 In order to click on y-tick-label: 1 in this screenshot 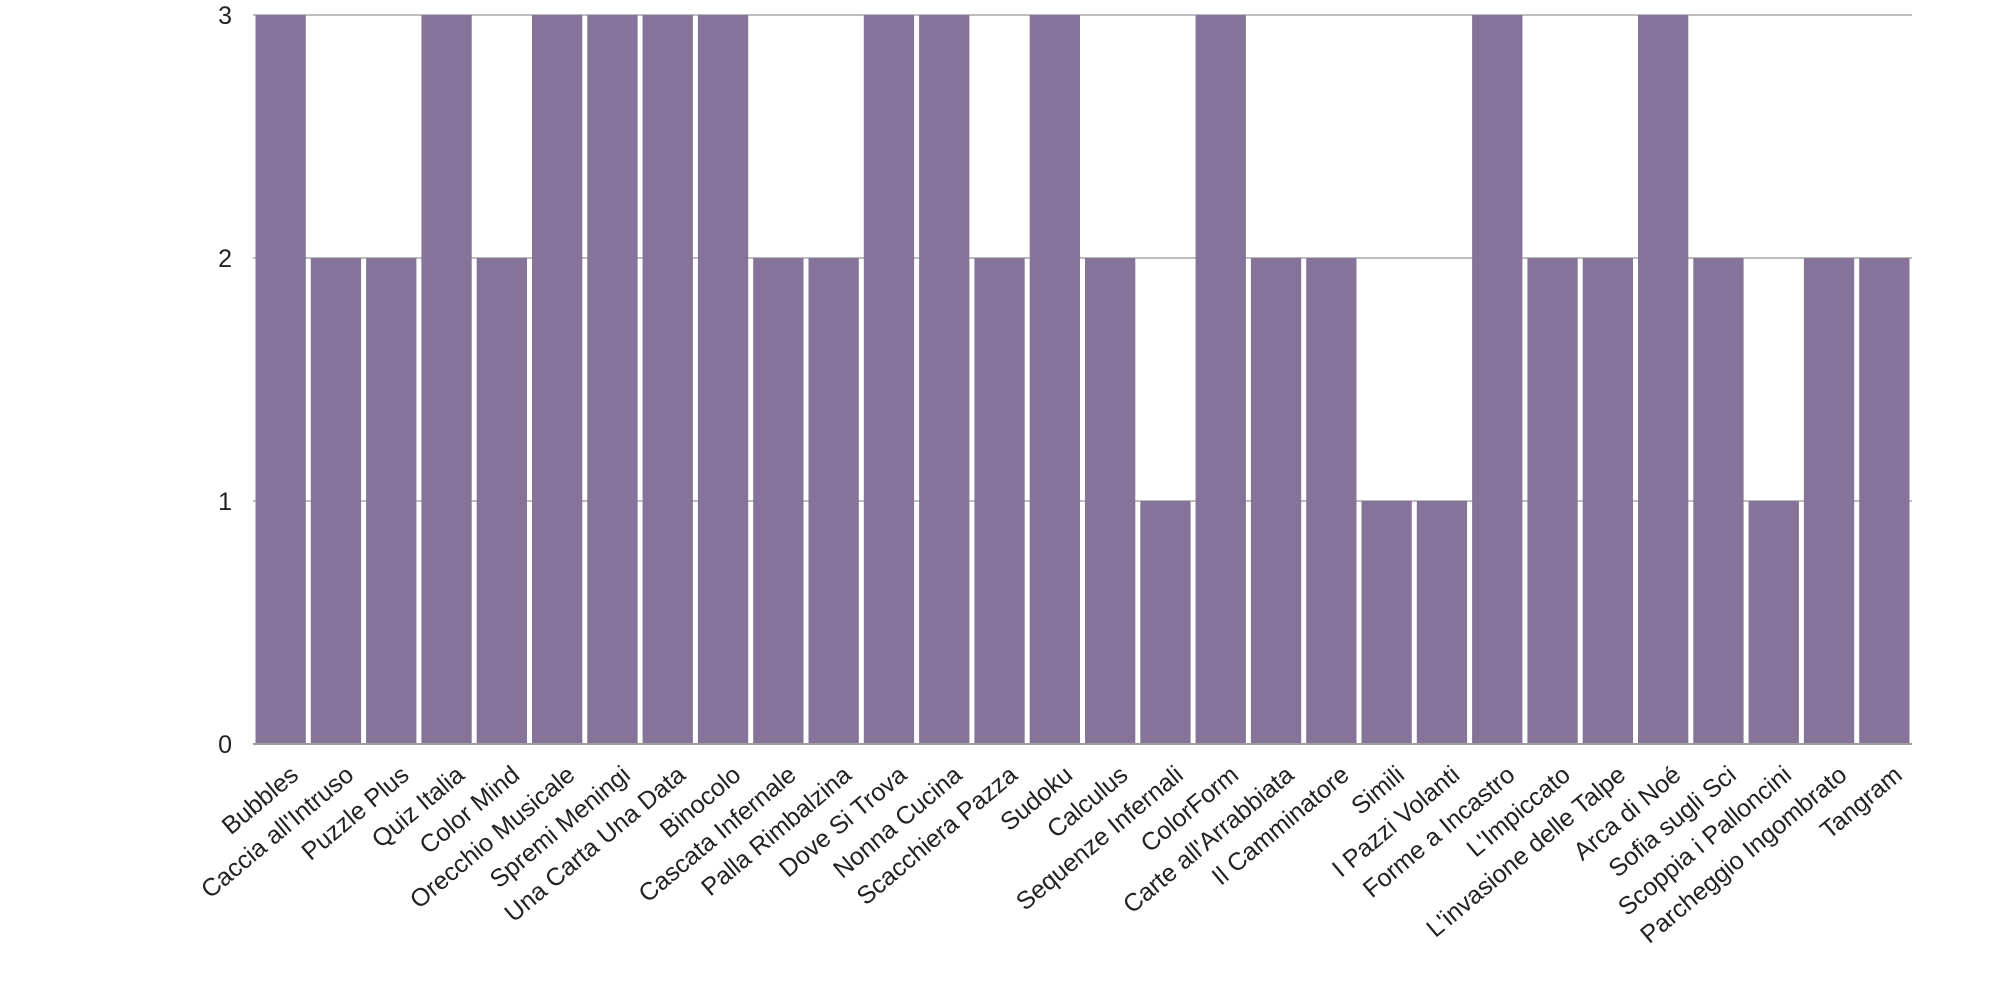, I will do `click(225, 502)`.